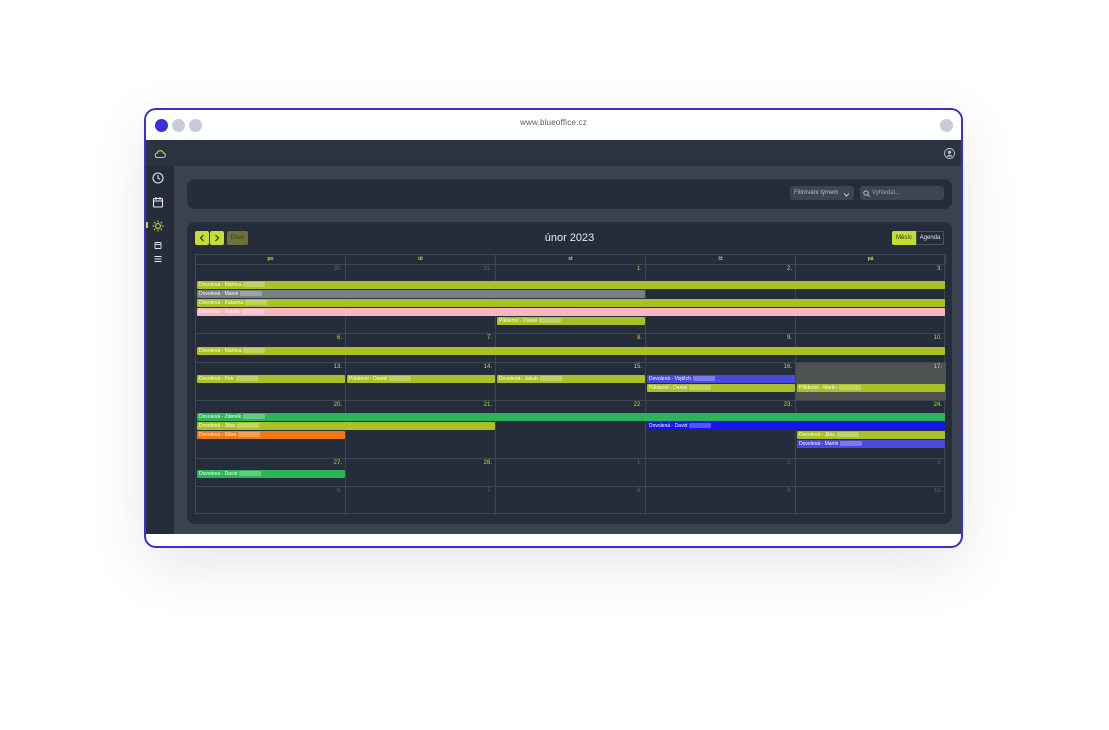  What do you see at coordinates (866, 196) in the screenshot?
I see `search-icon` at bounding box center [866, 196].